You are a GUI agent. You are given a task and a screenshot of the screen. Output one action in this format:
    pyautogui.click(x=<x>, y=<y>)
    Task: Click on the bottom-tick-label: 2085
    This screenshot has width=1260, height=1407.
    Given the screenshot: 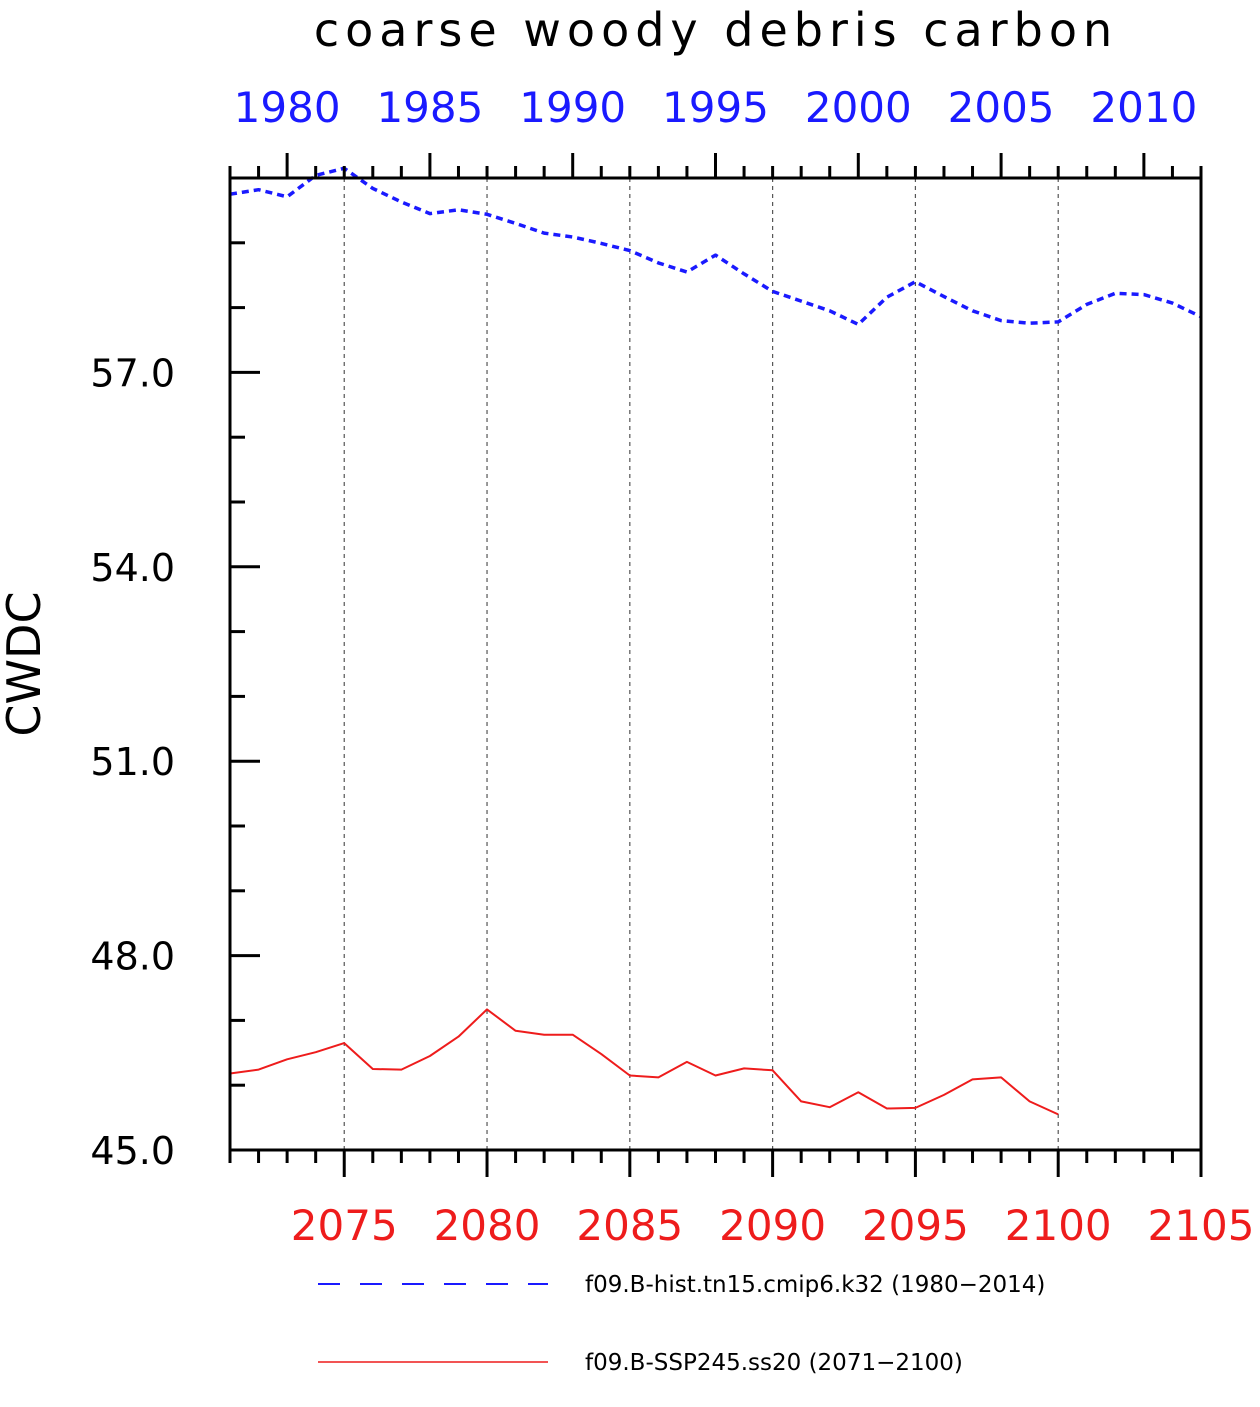 What is the action you would take?
    pyautogui.click(x=629, y=1225)
    